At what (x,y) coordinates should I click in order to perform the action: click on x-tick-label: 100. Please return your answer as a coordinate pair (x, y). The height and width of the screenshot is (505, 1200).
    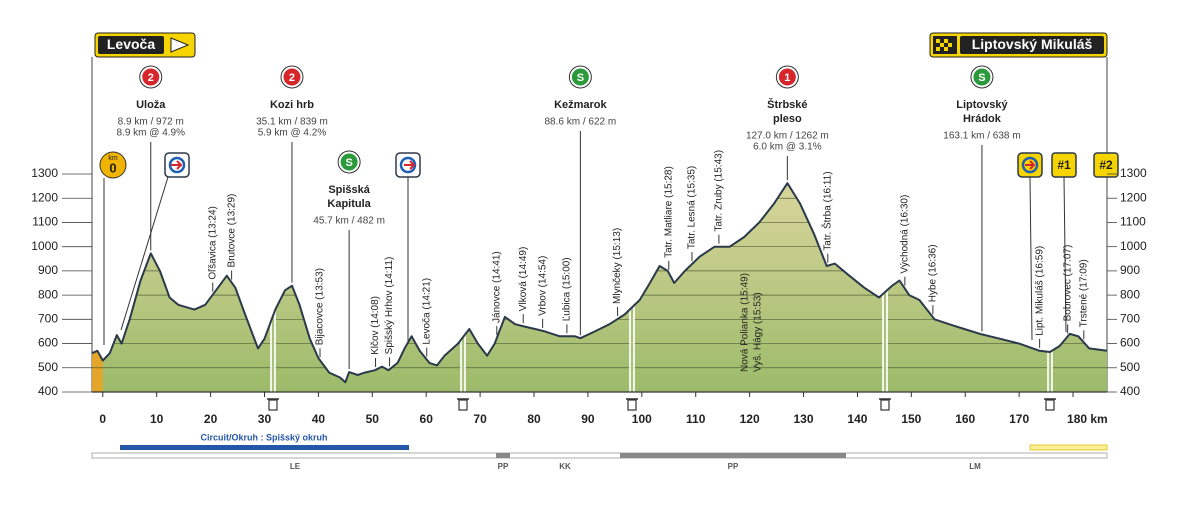
    Looking at the image, I should click on (642, 419).